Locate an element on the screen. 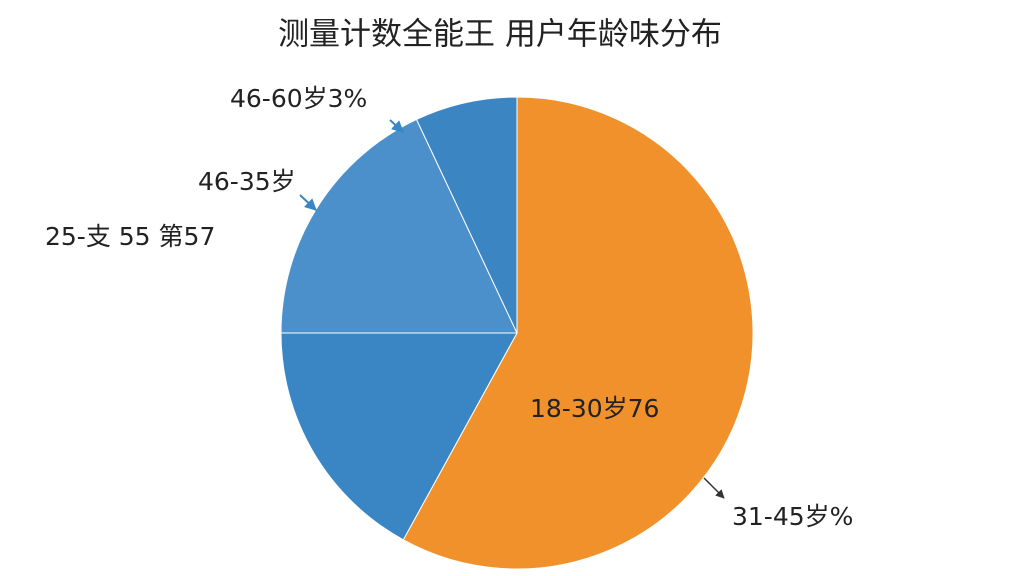  slice-label: 25-支 55 第57 is located at coordinates (130, 236).